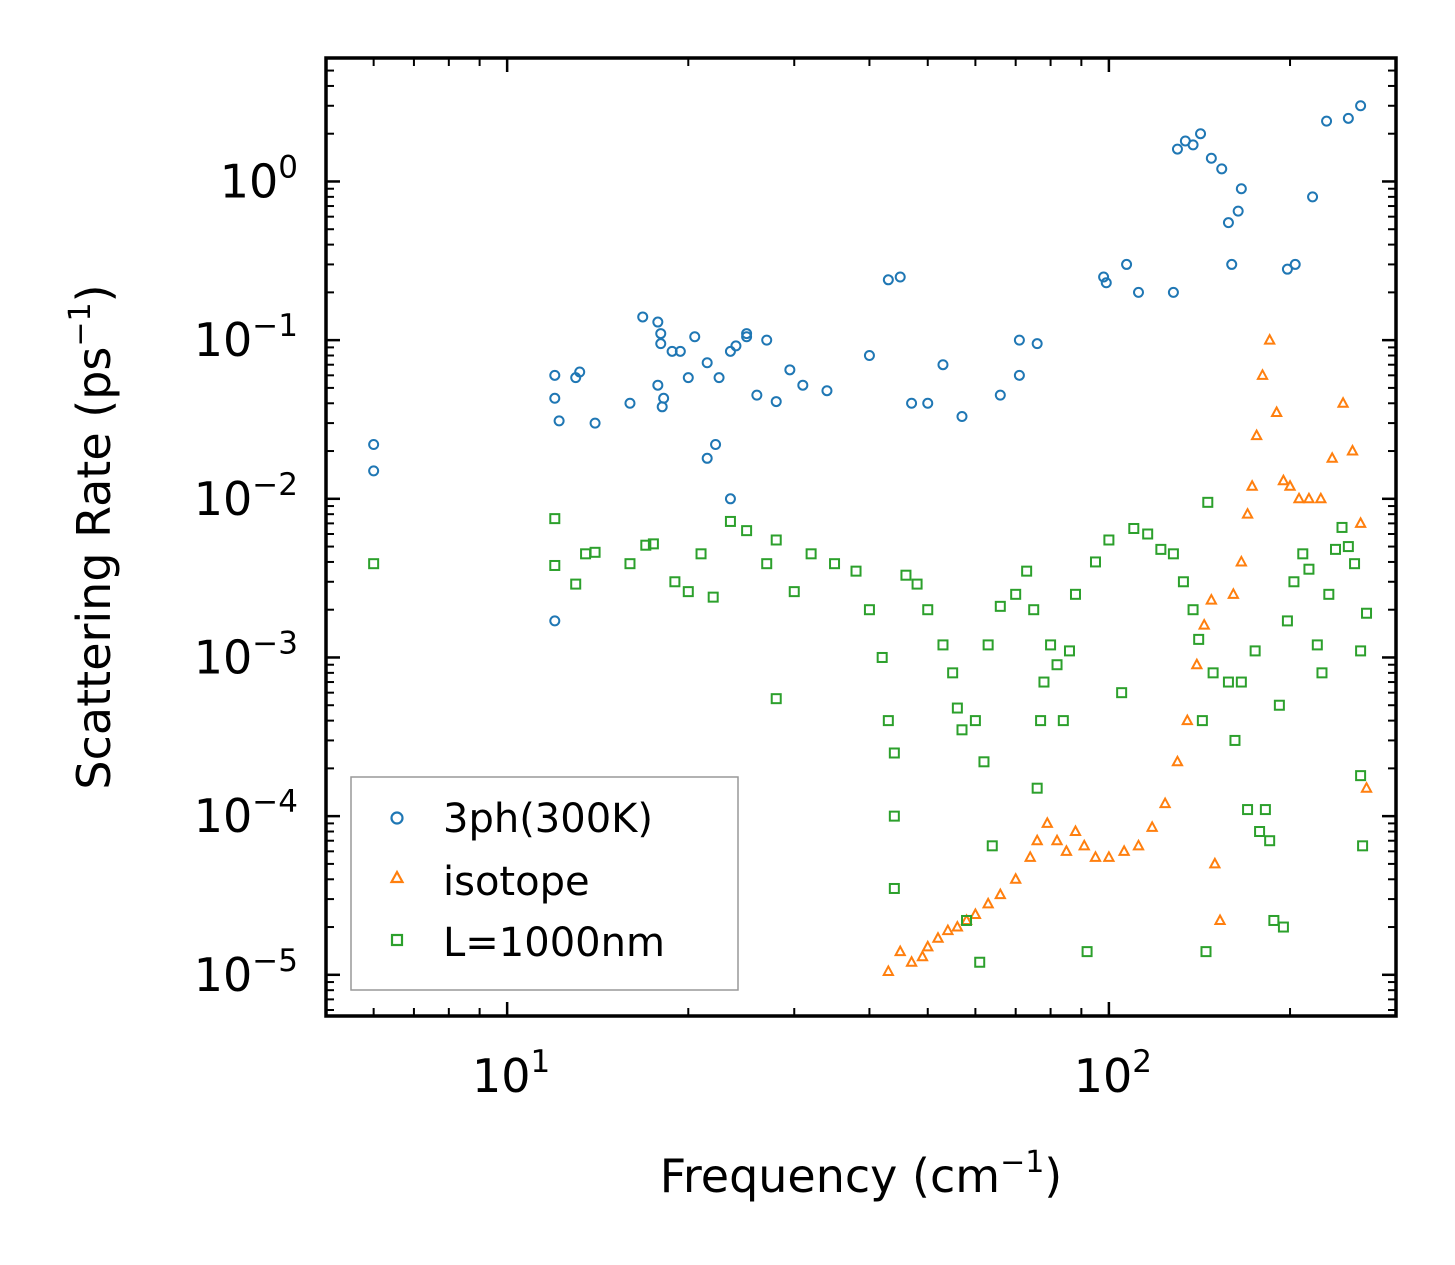 This screenshot has width=1455, height=1265. What do you see at coordinates (246, 496) in the screenshot?
I see `y-tick-label: 10⁻²` at bounding box center [246, 496].